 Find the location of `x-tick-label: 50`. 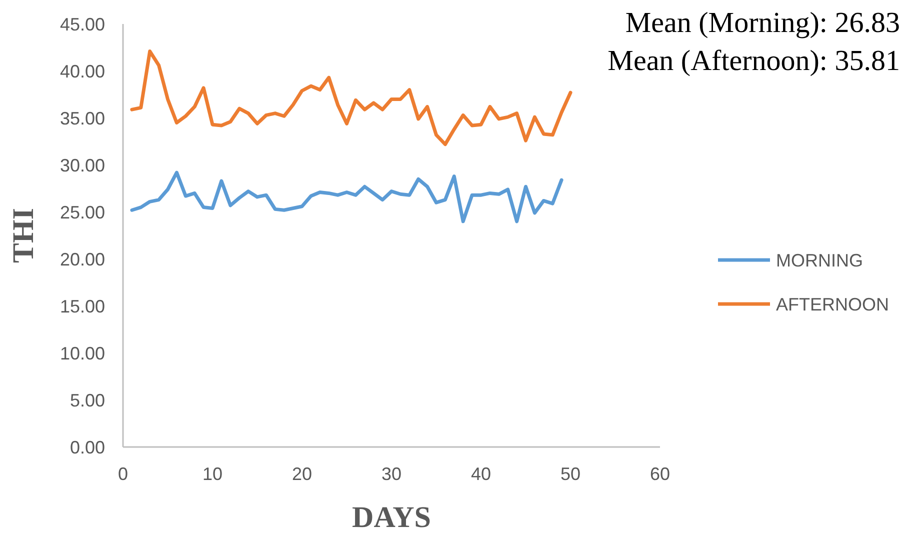

x-tick-label: 50 is located at coordinates (570, 474).